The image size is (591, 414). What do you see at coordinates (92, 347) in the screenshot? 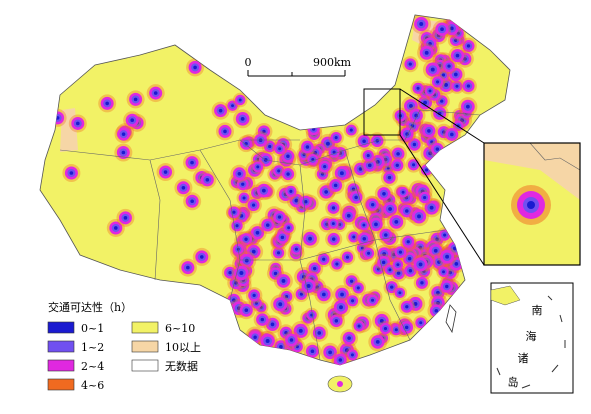
I see `legend-label: 1~2` at bounding box center [92, 347].